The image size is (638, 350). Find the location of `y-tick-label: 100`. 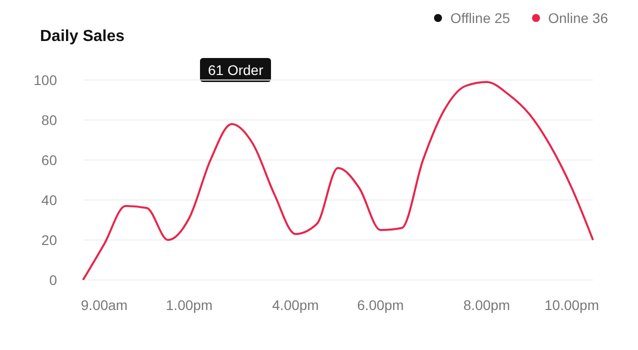

y-tick-label: 100 is located at coordinates (46, 80).